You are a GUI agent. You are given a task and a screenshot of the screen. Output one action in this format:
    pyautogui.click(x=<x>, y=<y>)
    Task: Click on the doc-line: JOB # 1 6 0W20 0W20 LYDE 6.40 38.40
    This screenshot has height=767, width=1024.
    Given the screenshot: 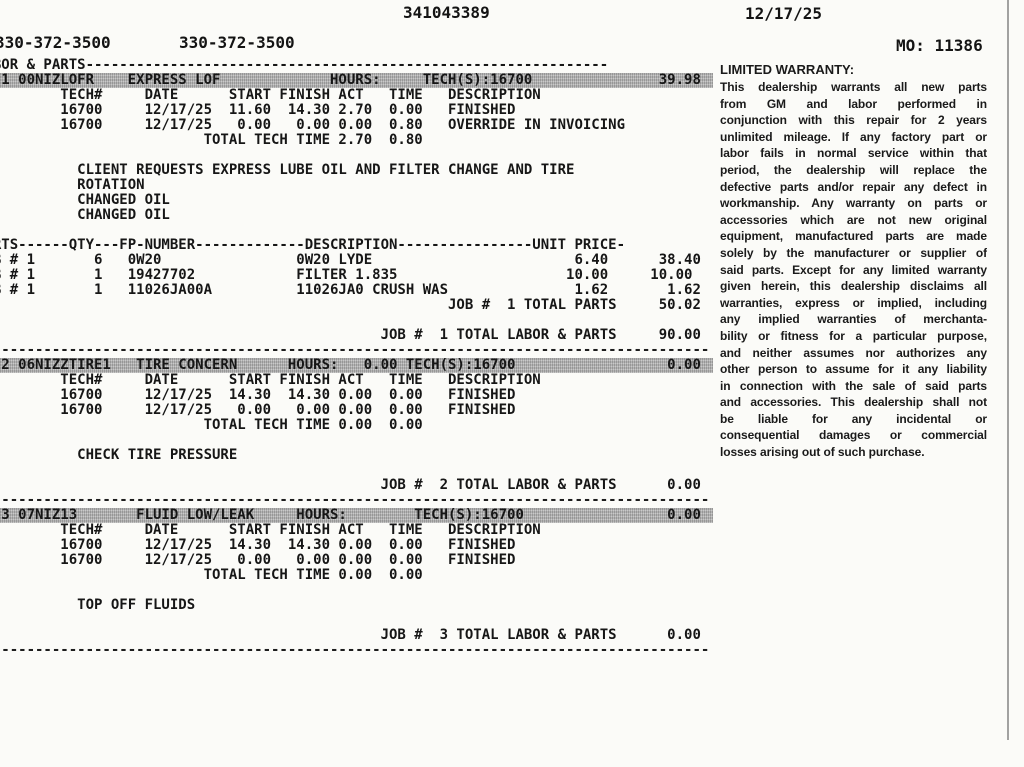 What is the action you would take?
    pyautogui.click(x=350, y=260)
    